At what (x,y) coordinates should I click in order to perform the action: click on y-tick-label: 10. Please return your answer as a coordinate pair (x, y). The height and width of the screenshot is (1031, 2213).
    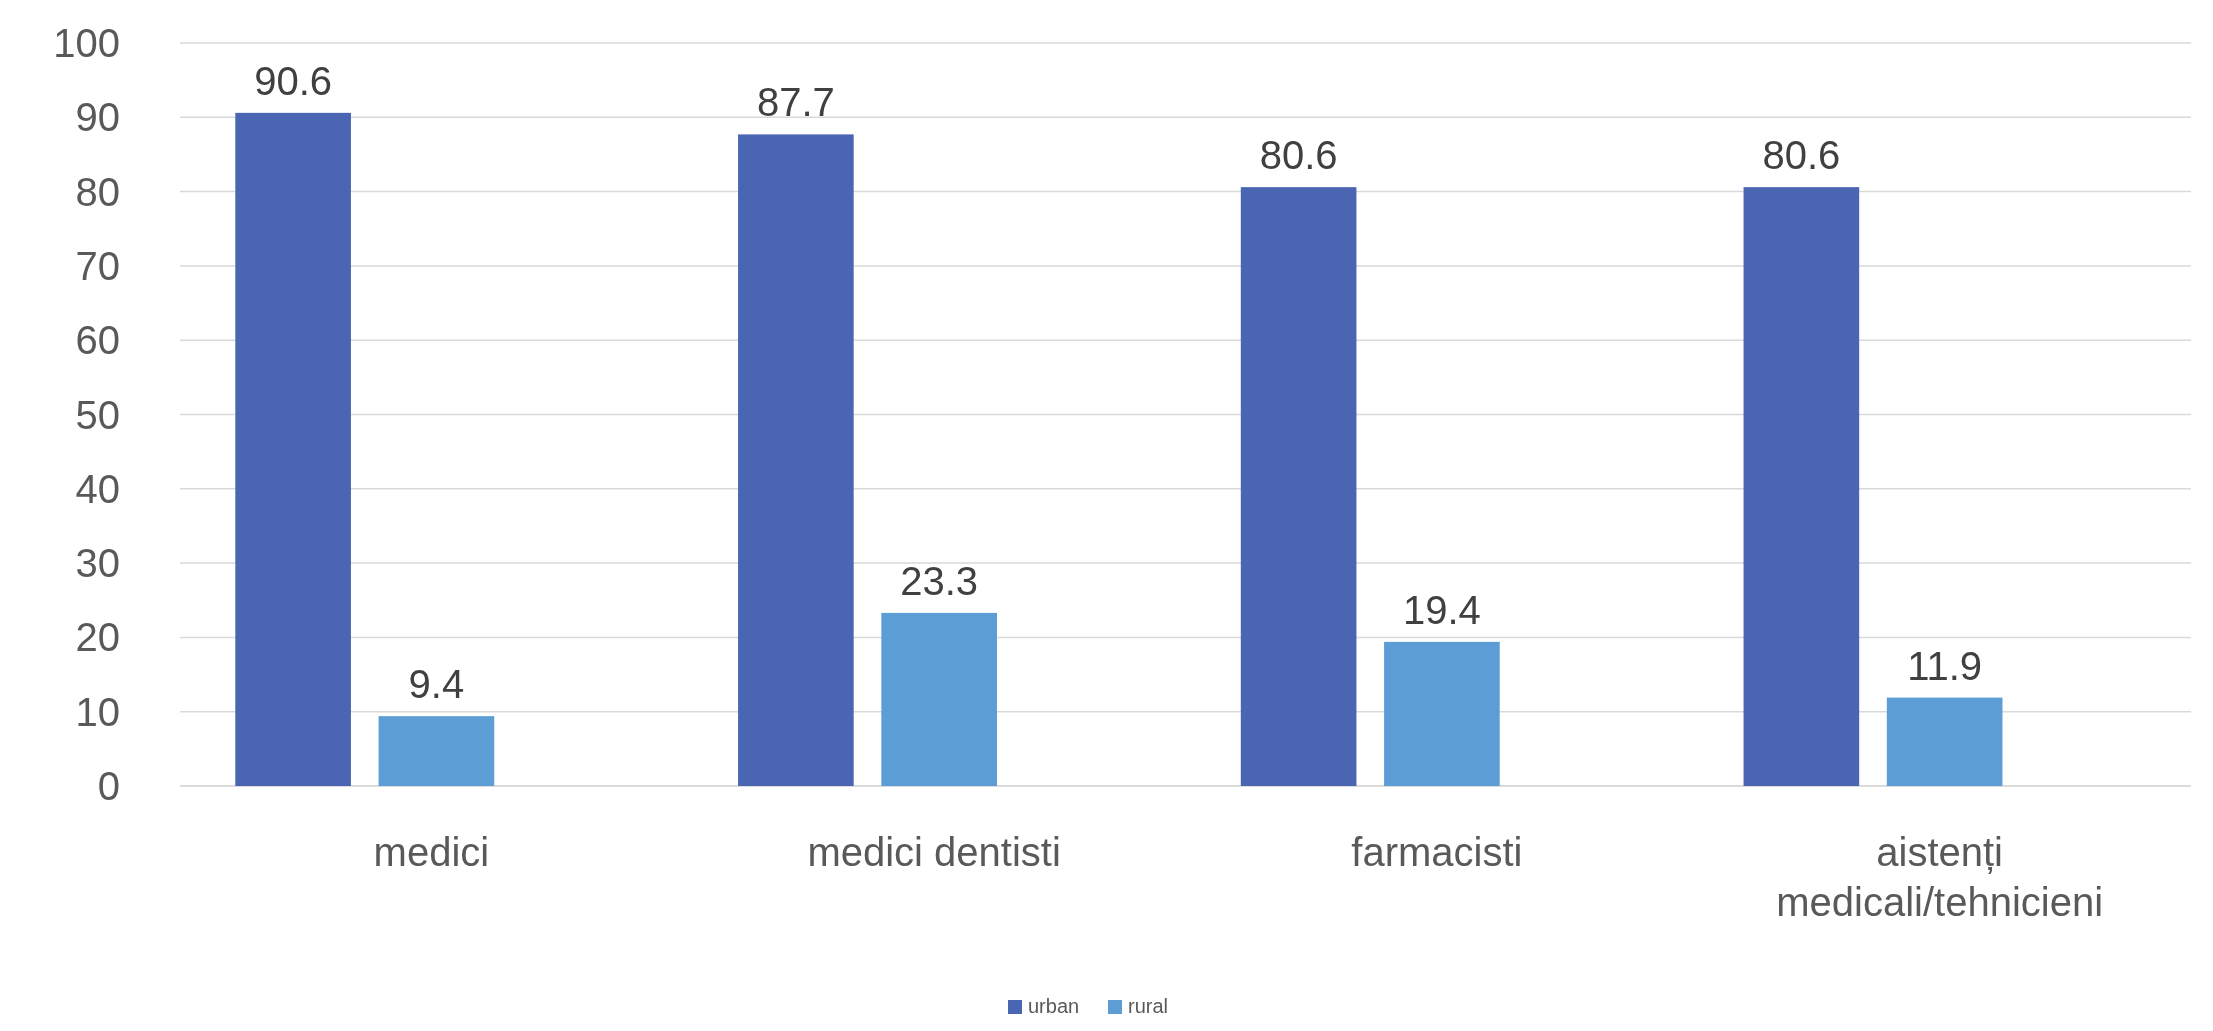
    Looking at the image, I should click on (97, 711).